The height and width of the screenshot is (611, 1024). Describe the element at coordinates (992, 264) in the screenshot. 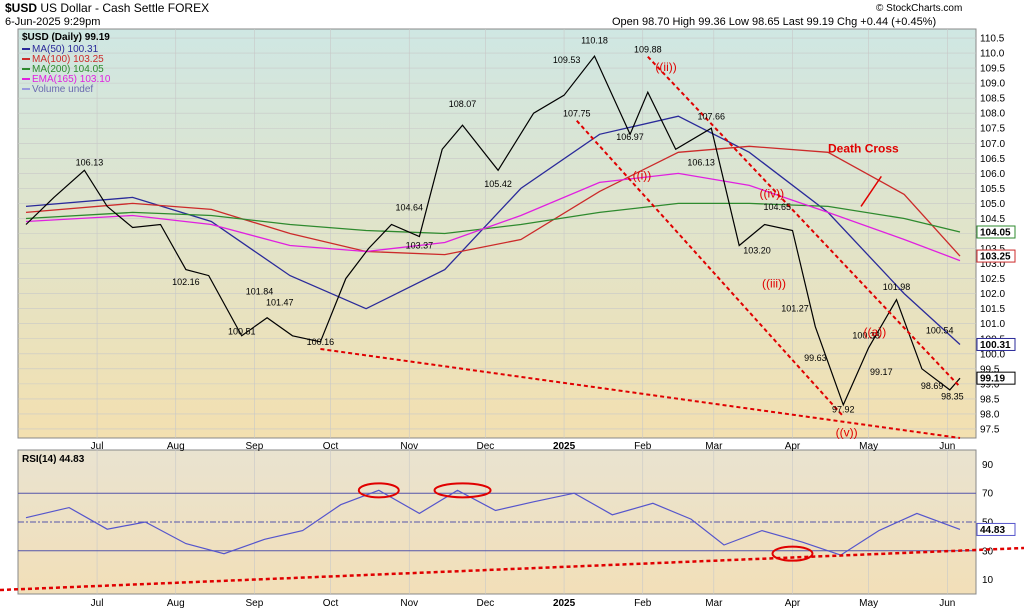

I see `y-tick-label: 103.0` at that location.